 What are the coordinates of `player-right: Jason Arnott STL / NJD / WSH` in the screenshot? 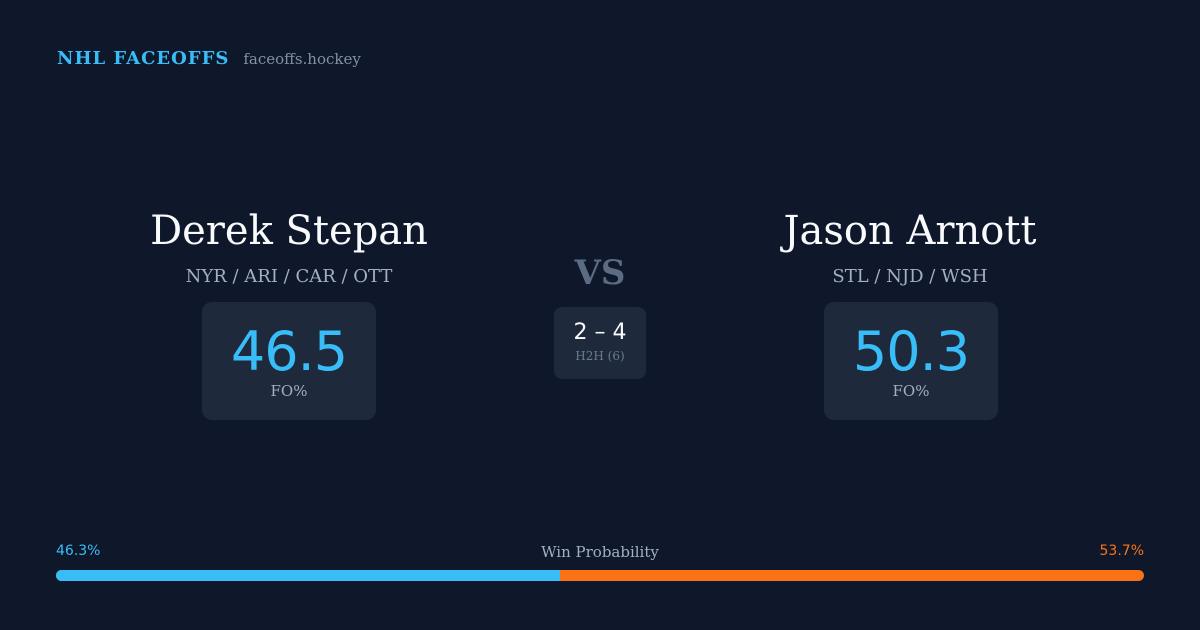 It's located at (910, 247).